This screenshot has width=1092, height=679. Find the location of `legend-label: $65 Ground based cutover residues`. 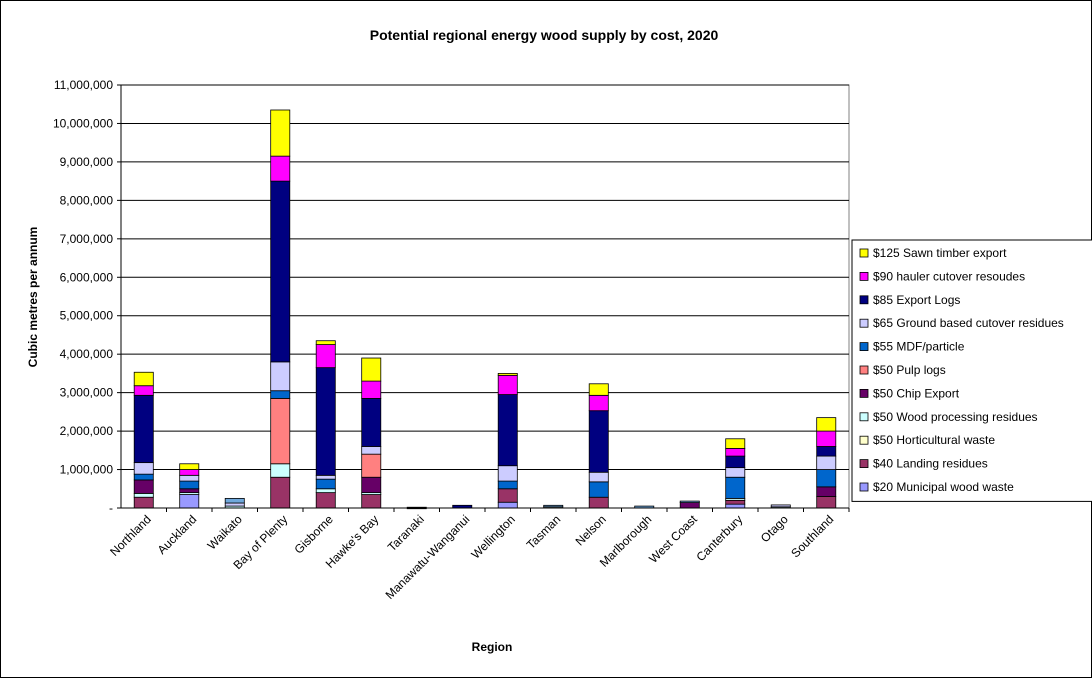

legend-label: $65 Ground based cutover residues is located at coordinates (968, 323).